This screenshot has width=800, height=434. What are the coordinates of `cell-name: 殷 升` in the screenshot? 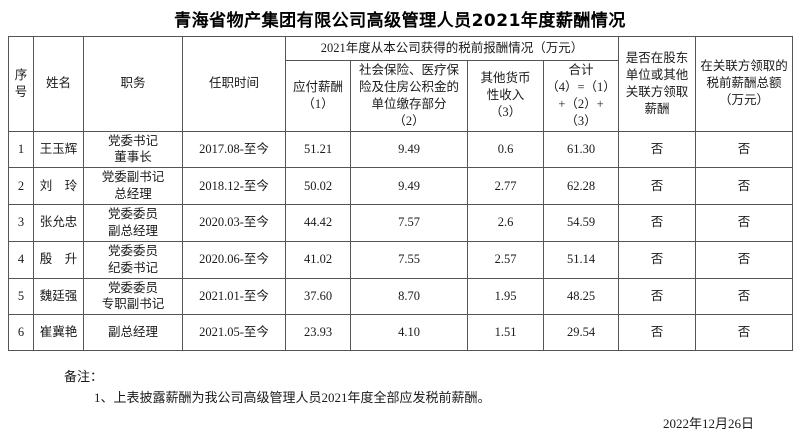 It's located at (58, 259).